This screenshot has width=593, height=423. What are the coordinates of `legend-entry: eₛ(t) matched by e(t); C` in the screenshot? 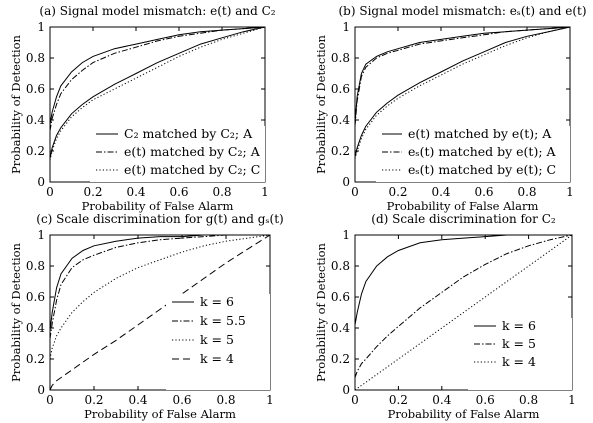 It's located at (482, 169).